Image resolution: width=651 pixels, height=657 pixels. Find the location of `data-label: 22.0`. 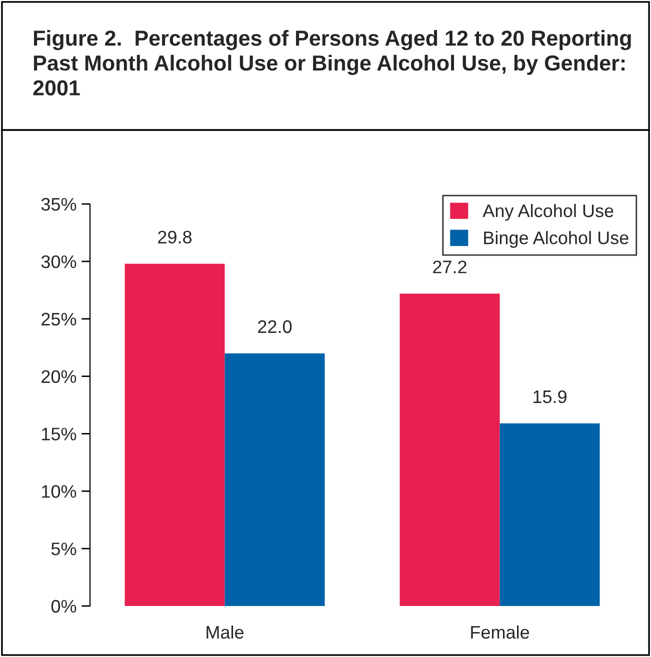

data-label: 22.0 is located at coordinates (275, 327).